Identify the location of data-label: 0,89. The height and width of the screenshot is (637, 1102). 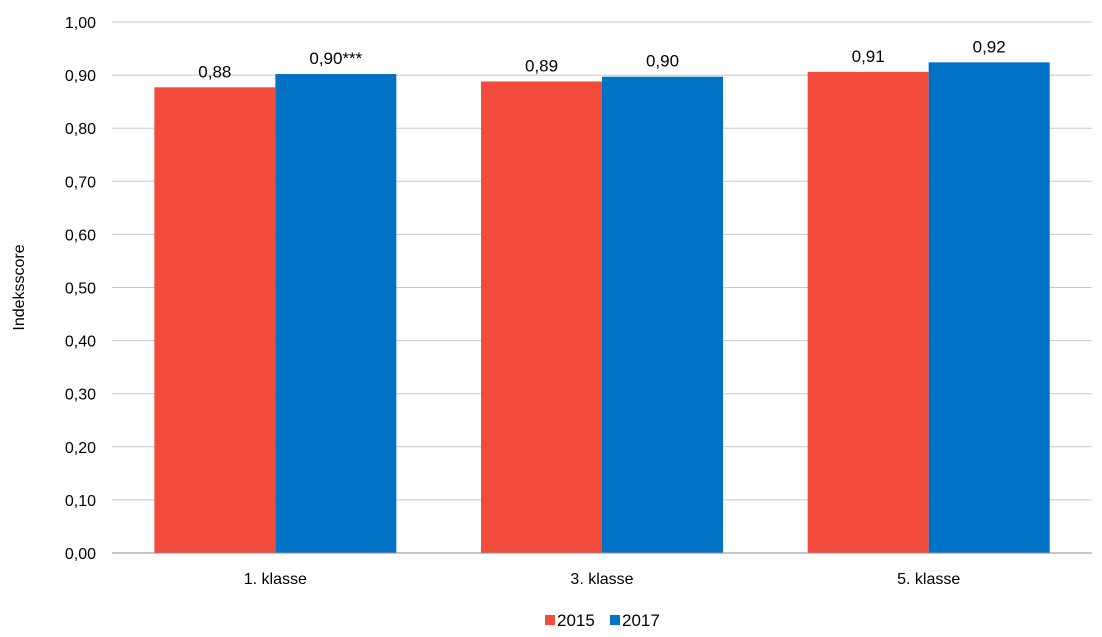
(541, 65).